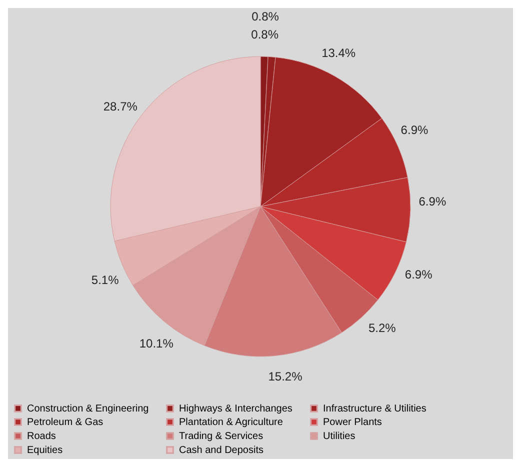  I want to click on legend-label: Power Plants, so click(352, 422).